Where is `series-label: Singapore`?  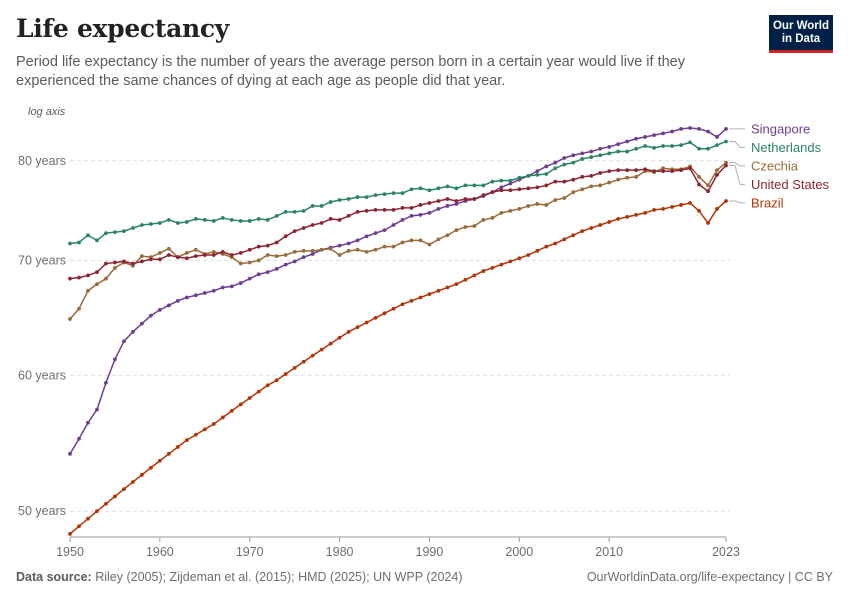 series-label: Singapore is located at coordinates (780, 128).